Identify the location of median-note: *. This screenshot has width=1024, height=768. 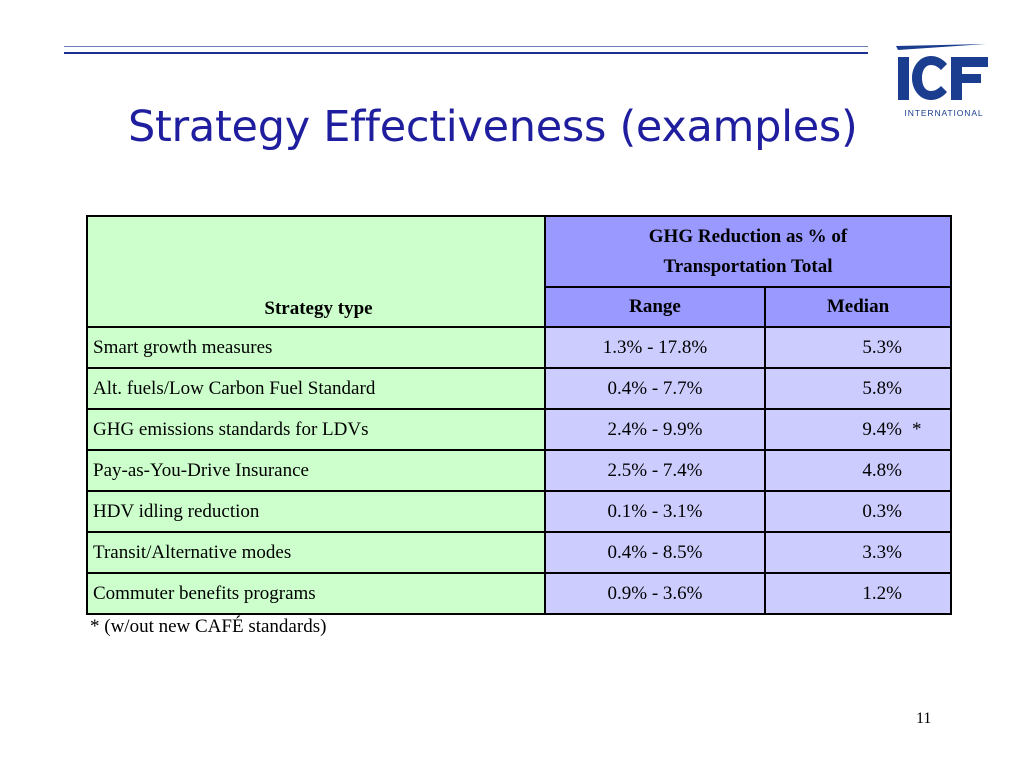
(917, 429).